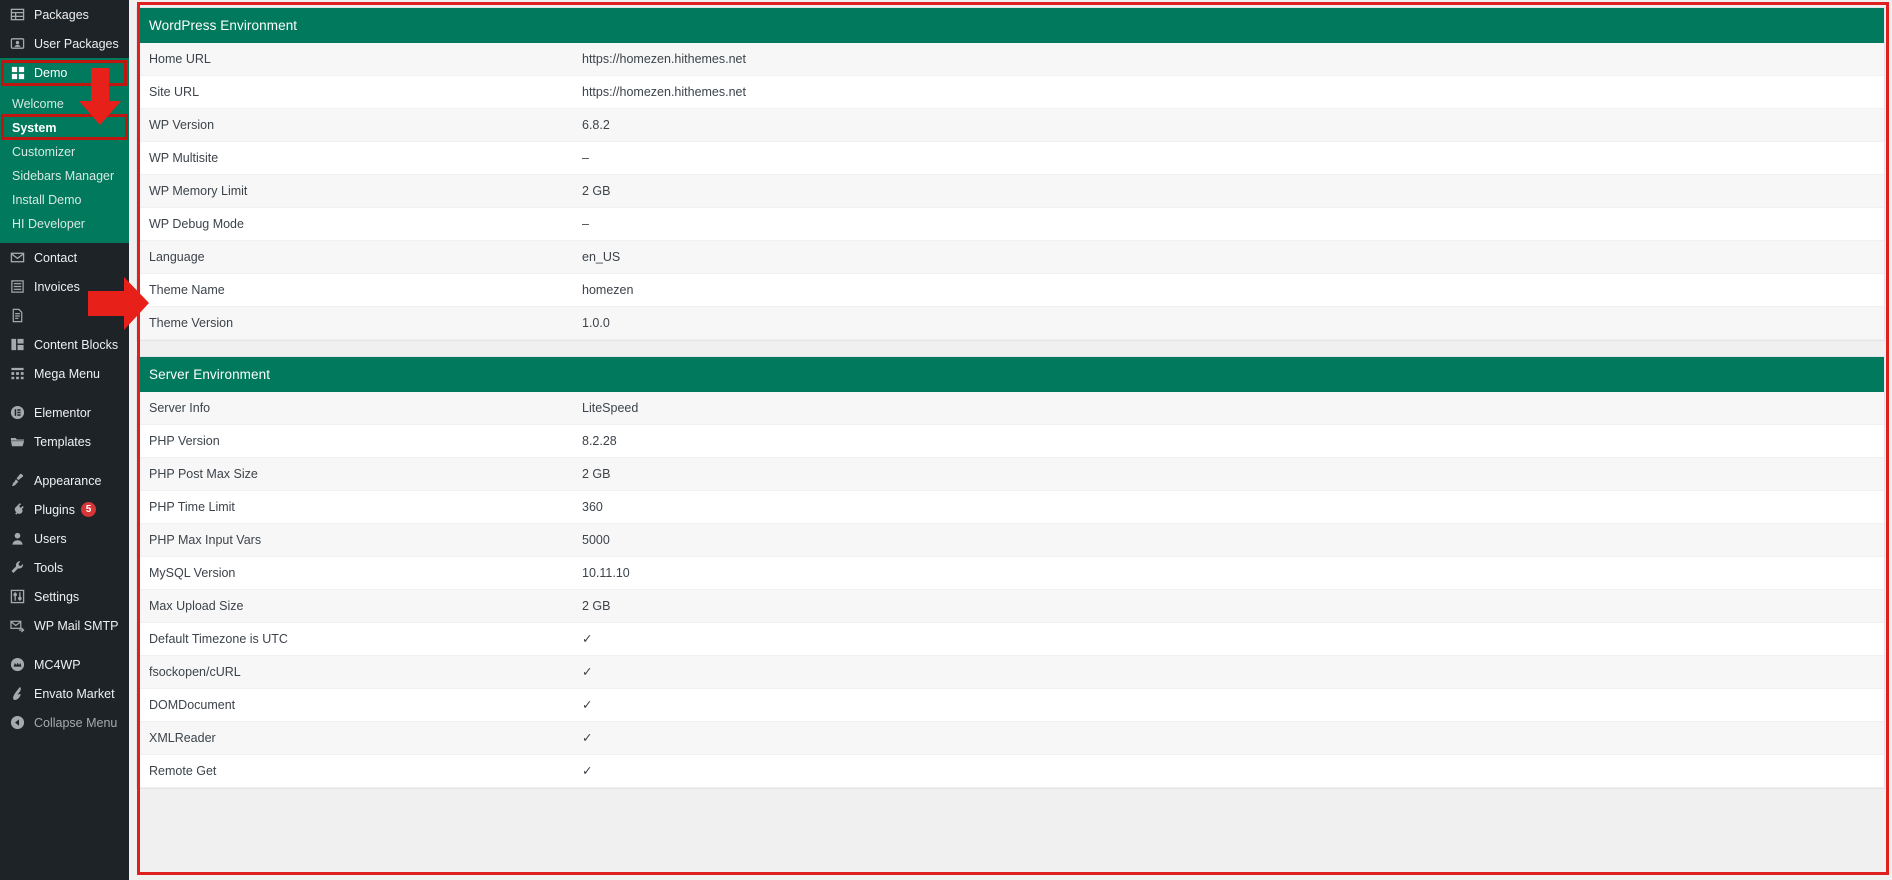  What do you see at coordinates (64, 393) in the screenshot?
I see `sidebar-separator` at bounding box center [64, 393].